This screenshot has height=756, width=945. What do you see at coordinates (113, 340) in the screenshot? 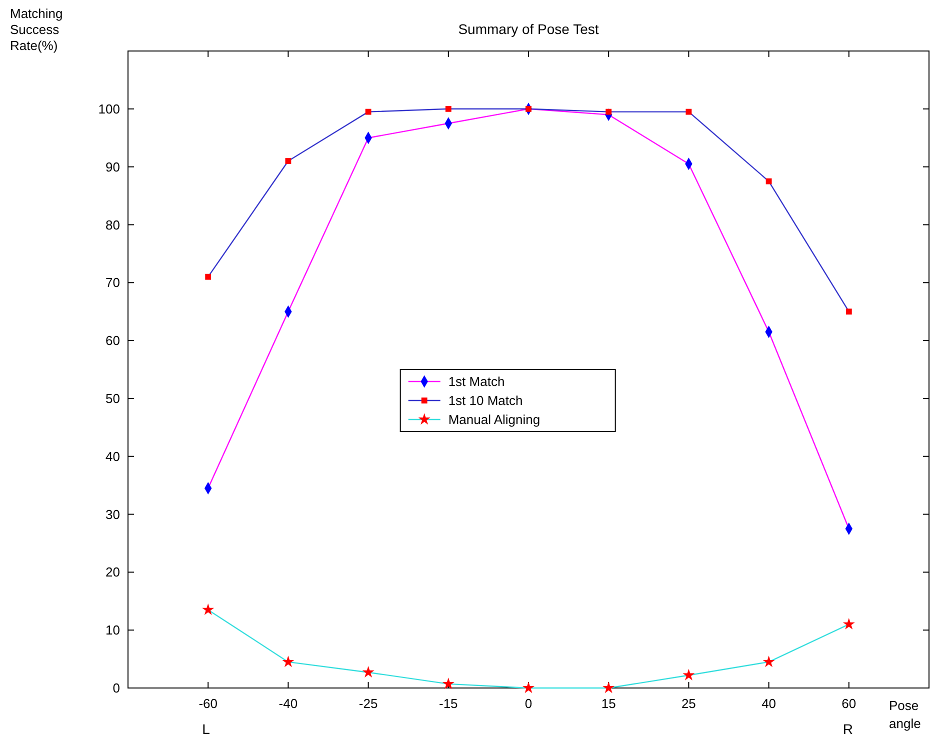
I see `y-tick-label: 60` at bounding box center [113, 340].